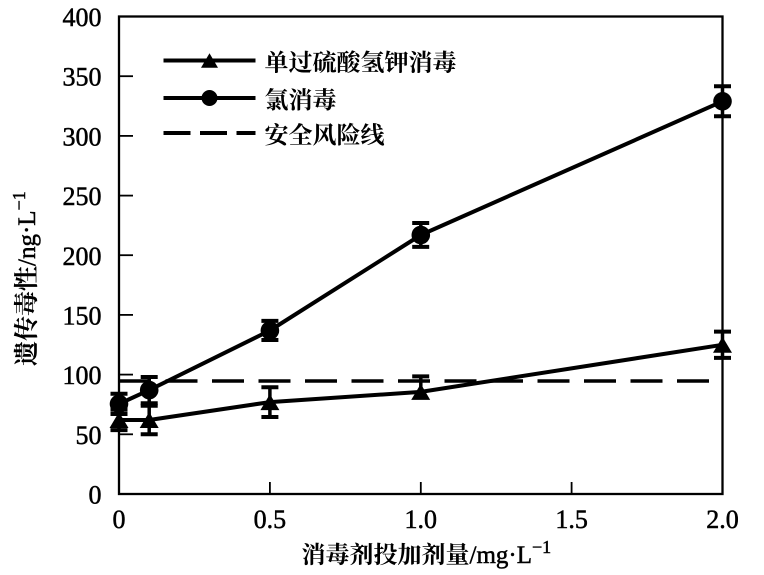 Image resolution: width=764 pixels, height=575 pixels. I want to click on svg-text: 250, so click(82, 196).